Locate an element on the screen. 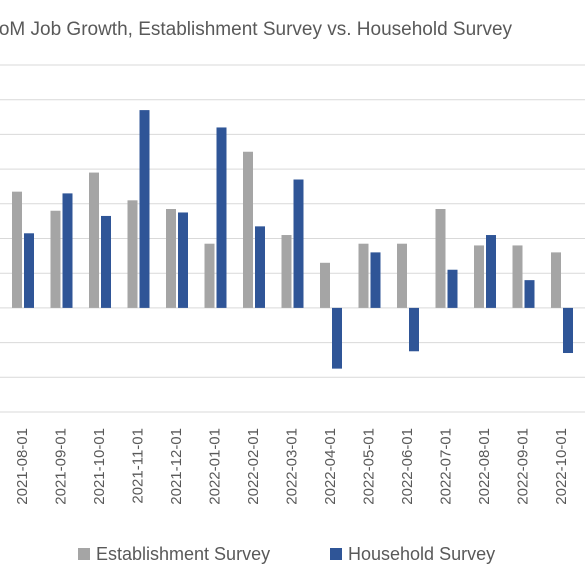 This screenshot has height=585, width=585. x-tick-label: 2022-10-01 is located at coordinates (561, 466).